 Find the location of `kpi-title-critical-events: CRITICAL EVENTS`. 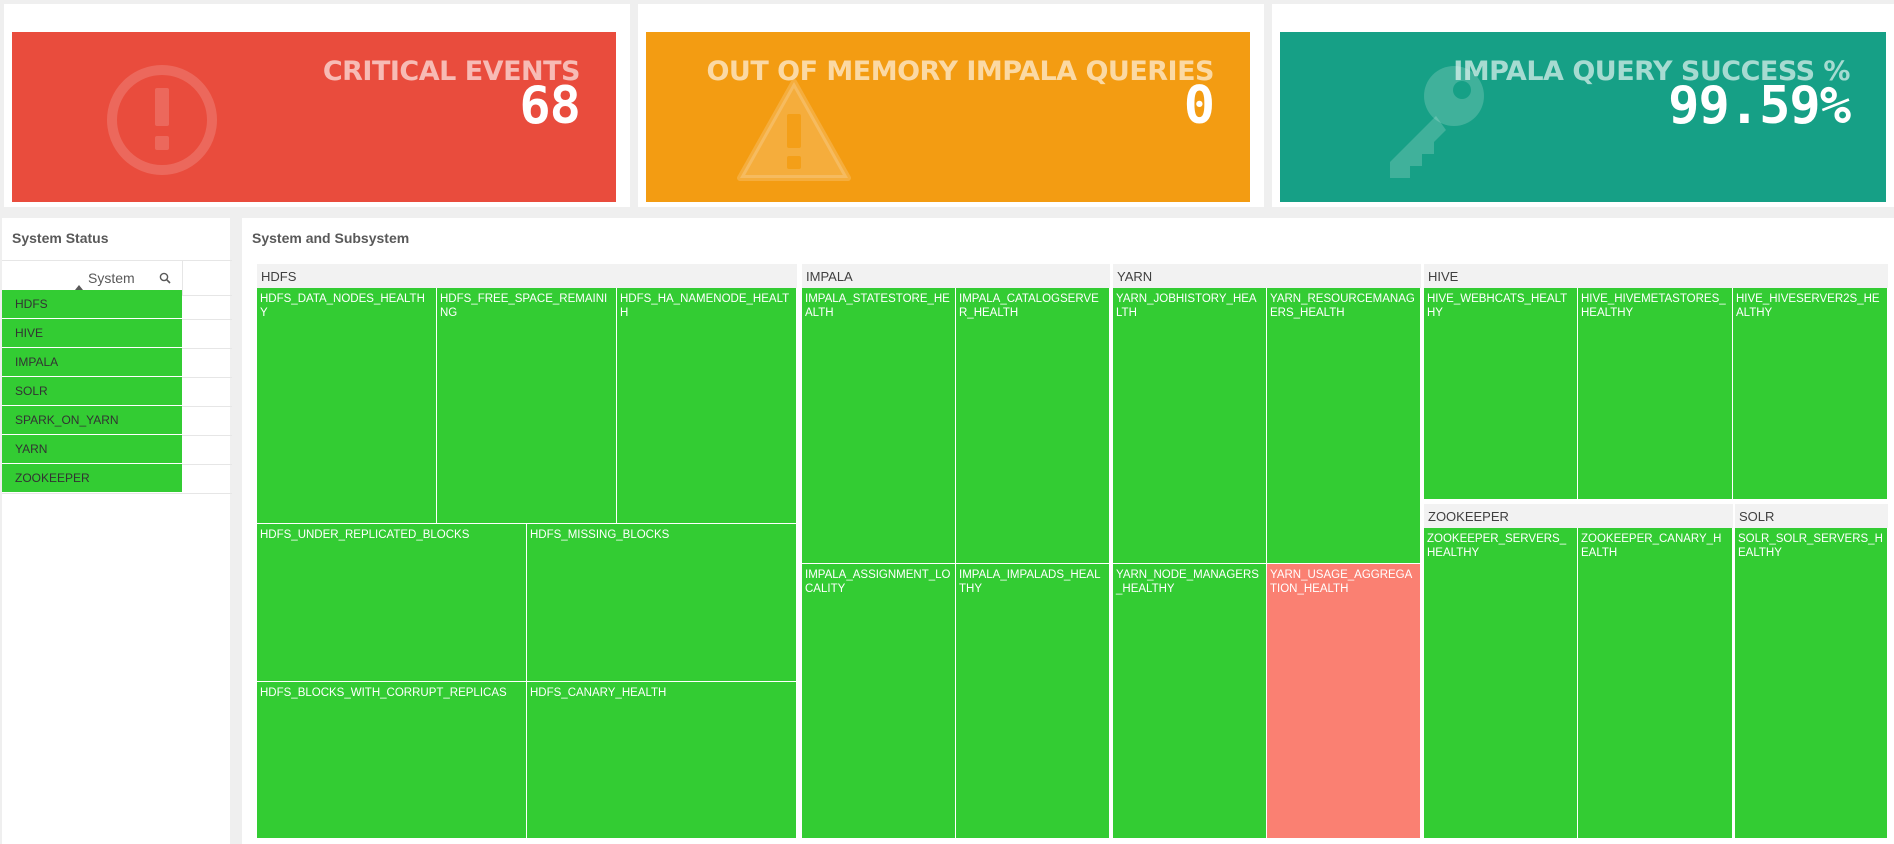

kpi-title-critical-events: CRITICAL EVENTS is located at coordinates (451, 71).